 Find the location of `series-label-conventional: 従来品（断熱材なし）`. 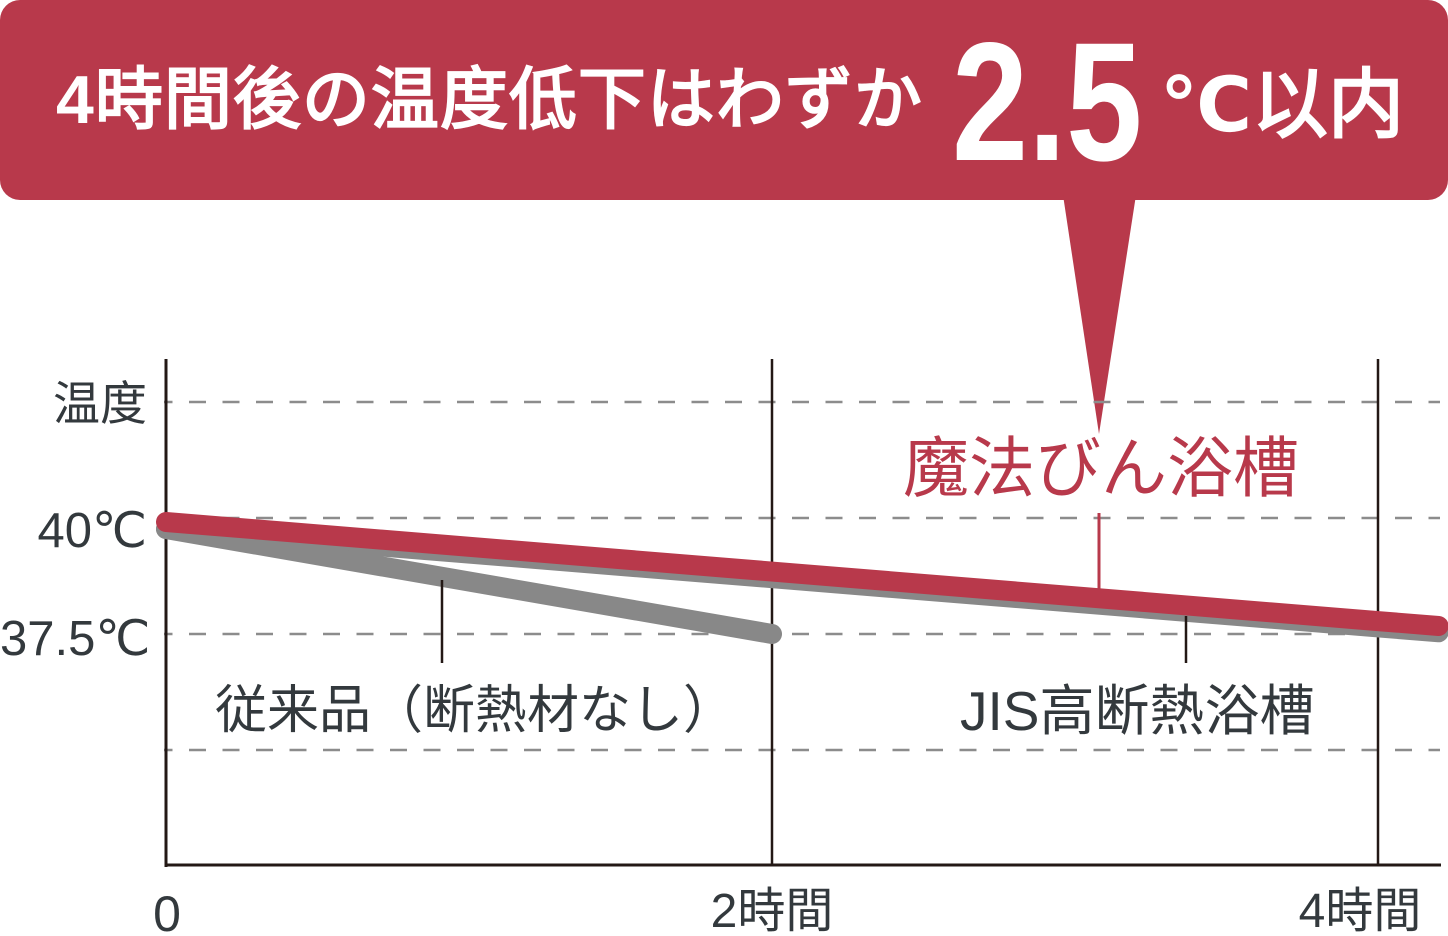

series-label-conventional: 従来品（断熱材なし） is located at coordinates (475, 711).